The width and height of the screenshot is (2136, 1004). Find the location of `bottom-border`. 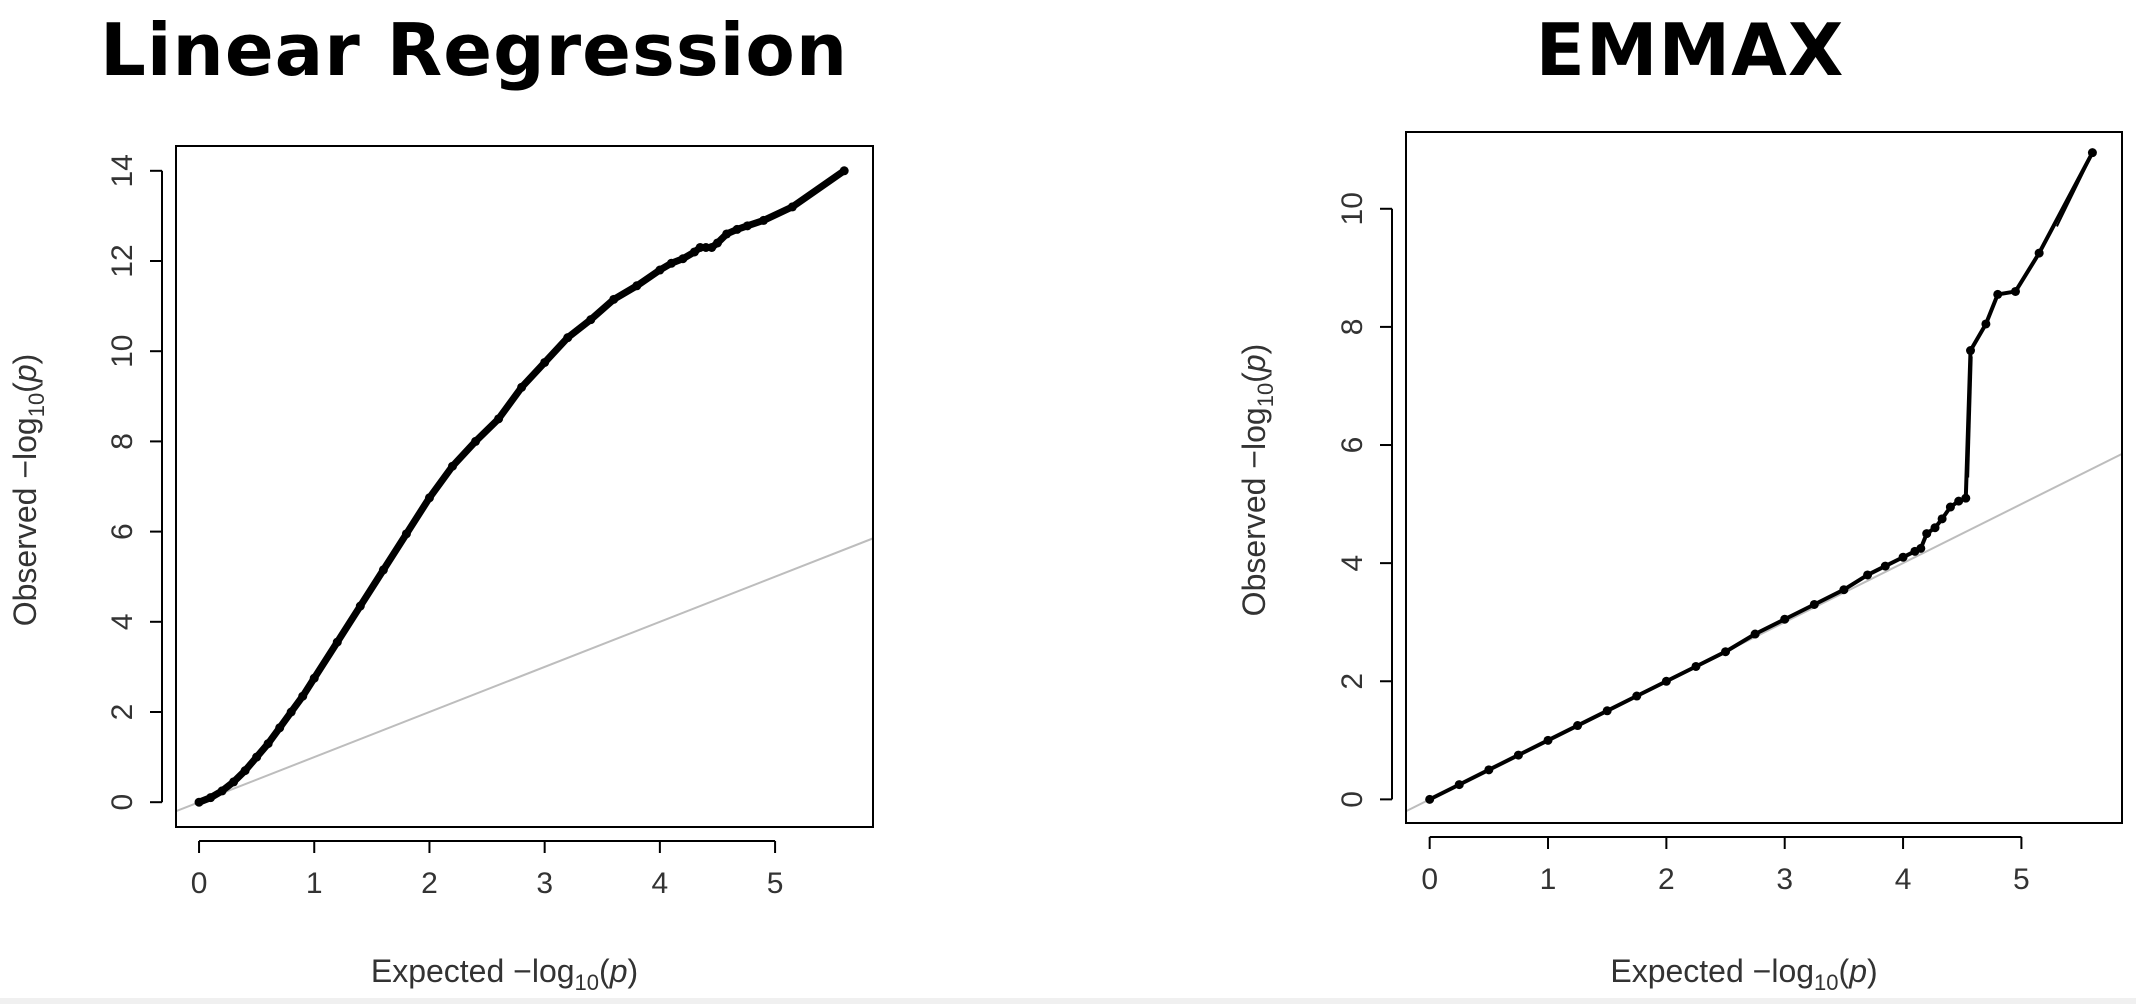

bottom-border is located at coordinates (1068, 1001).